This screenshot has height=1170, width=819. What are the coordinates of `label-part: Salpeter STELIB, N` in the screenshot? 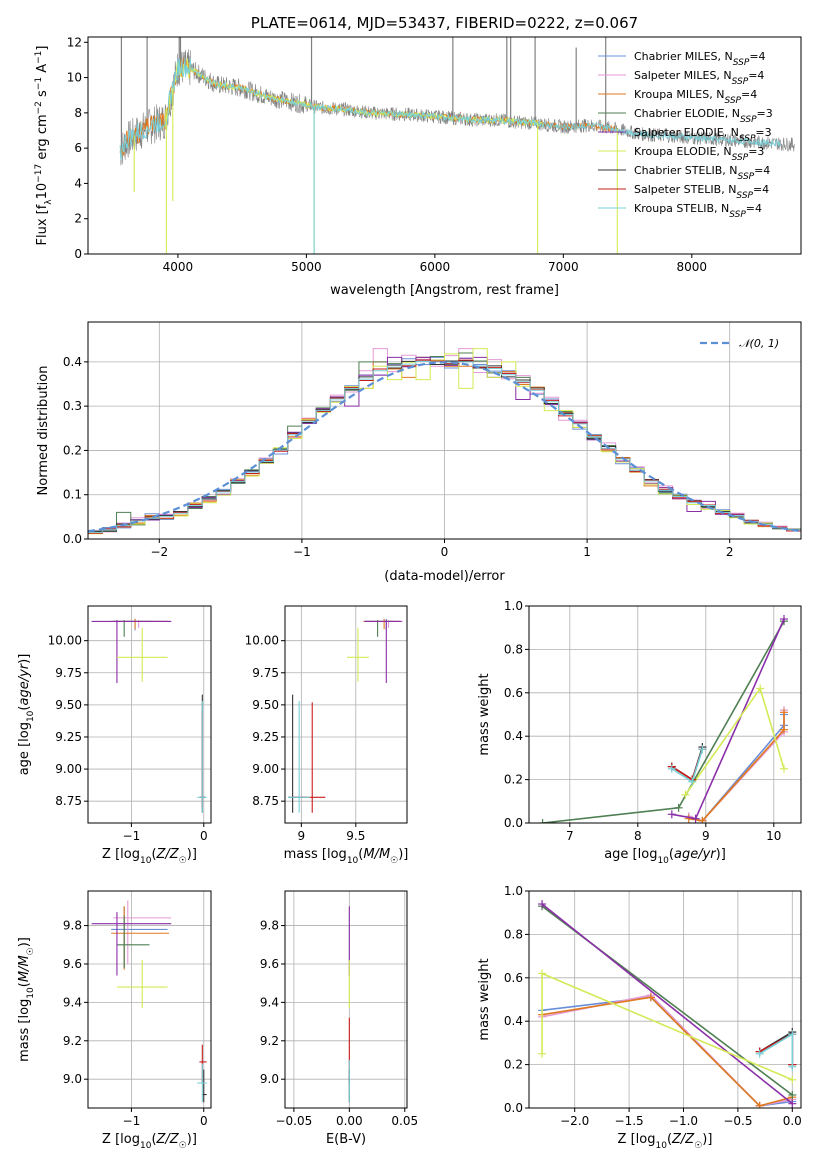 It's located at (685, 189).